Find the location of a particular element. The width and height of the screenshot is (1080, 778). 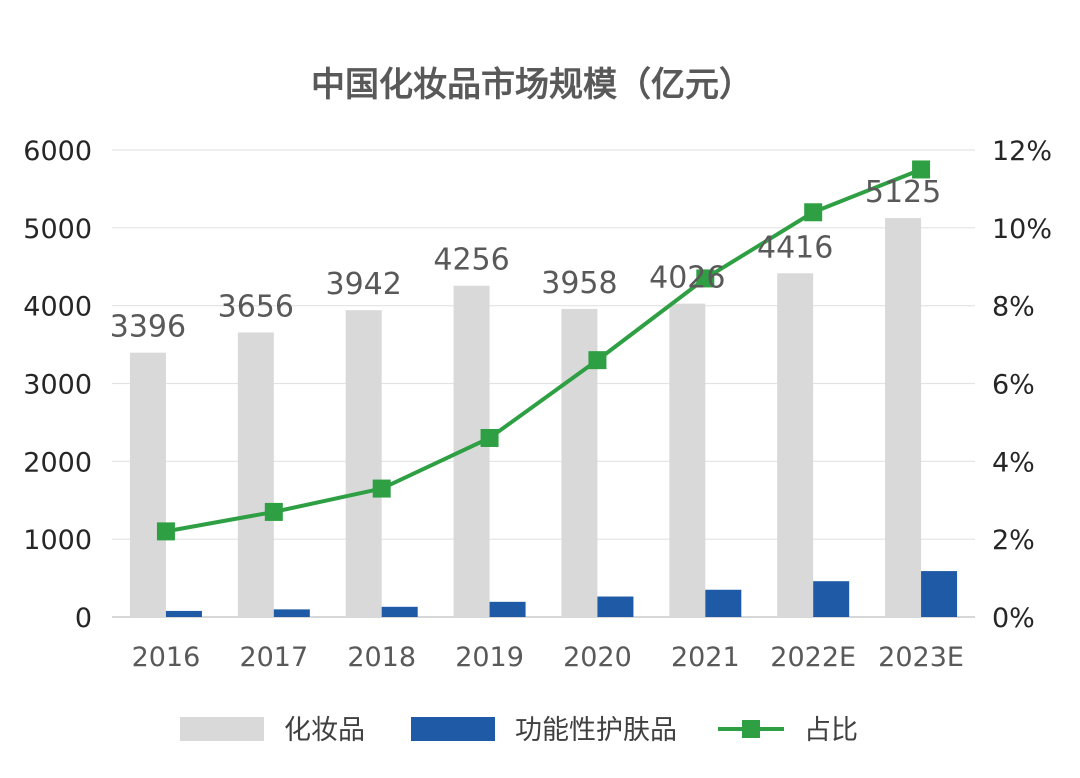

y-left-tick-label: 1000 is located at coordinates (57, 540).